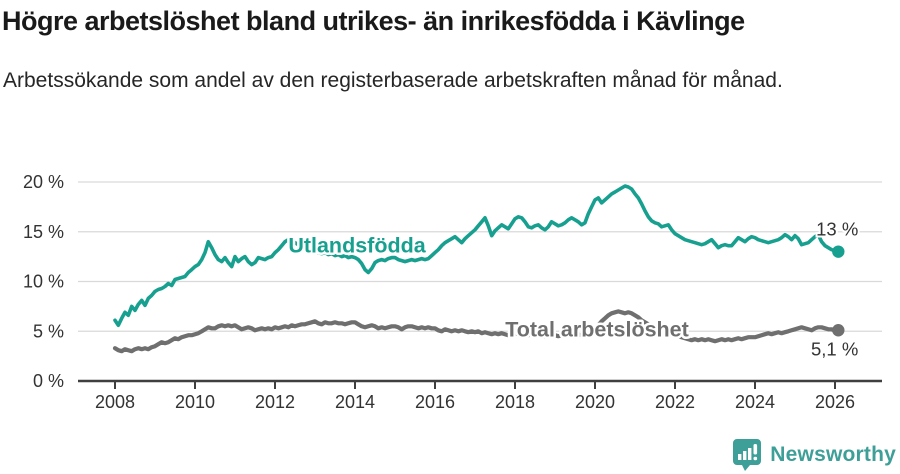 The height and width of the screenshot is (474, 900). I want to click on x-tick-label: 2026, so click(835, 402).